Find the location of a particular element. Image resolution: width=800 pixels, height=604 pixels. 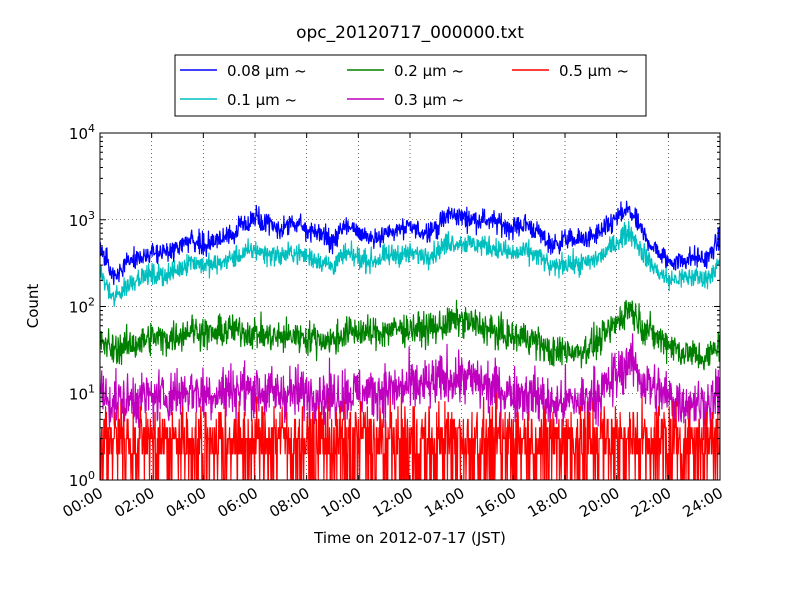

legend-label: 0.2 μm ~ is located at coordinates (429, 71).